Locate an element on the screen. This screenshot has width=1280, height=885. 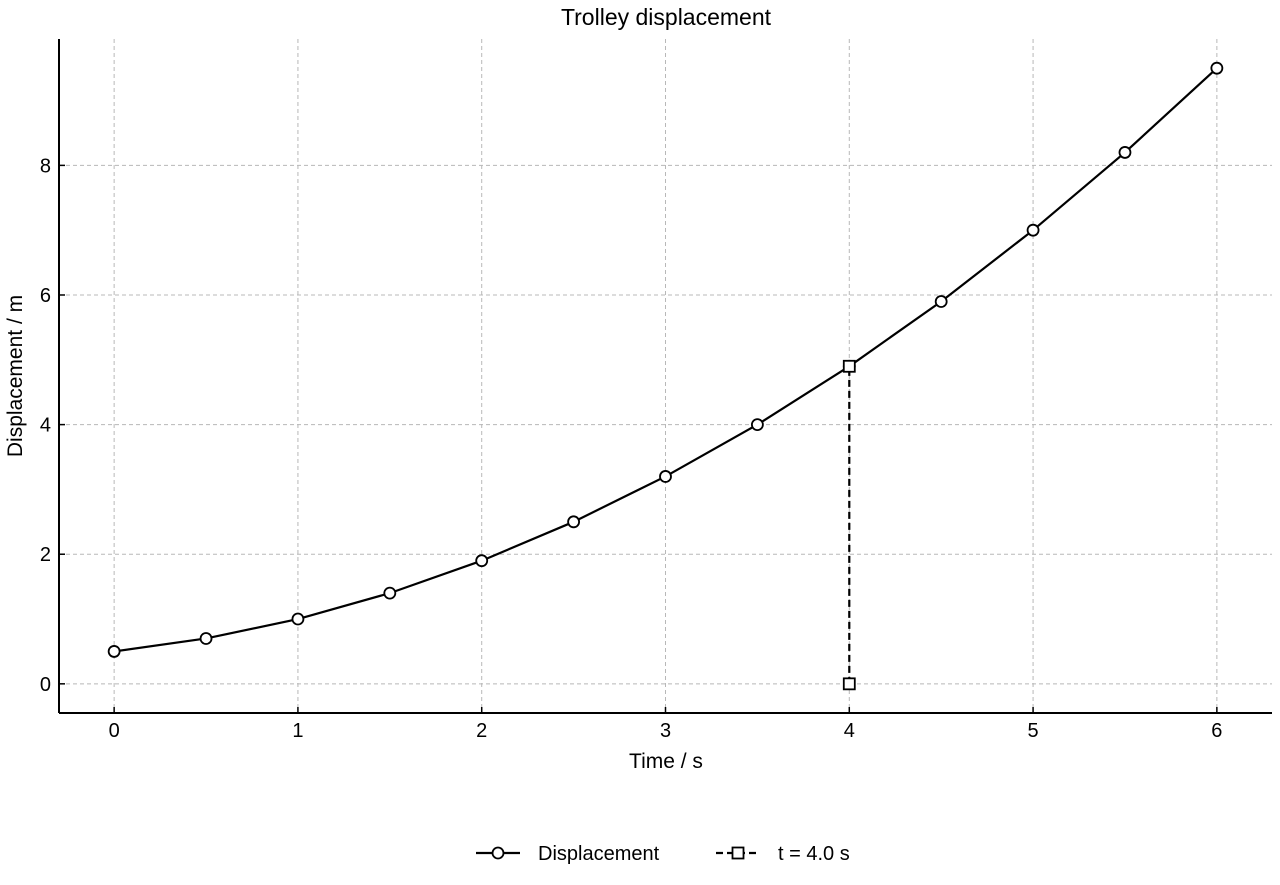
legend-item: Displacement is located at coordinates (568, 854).